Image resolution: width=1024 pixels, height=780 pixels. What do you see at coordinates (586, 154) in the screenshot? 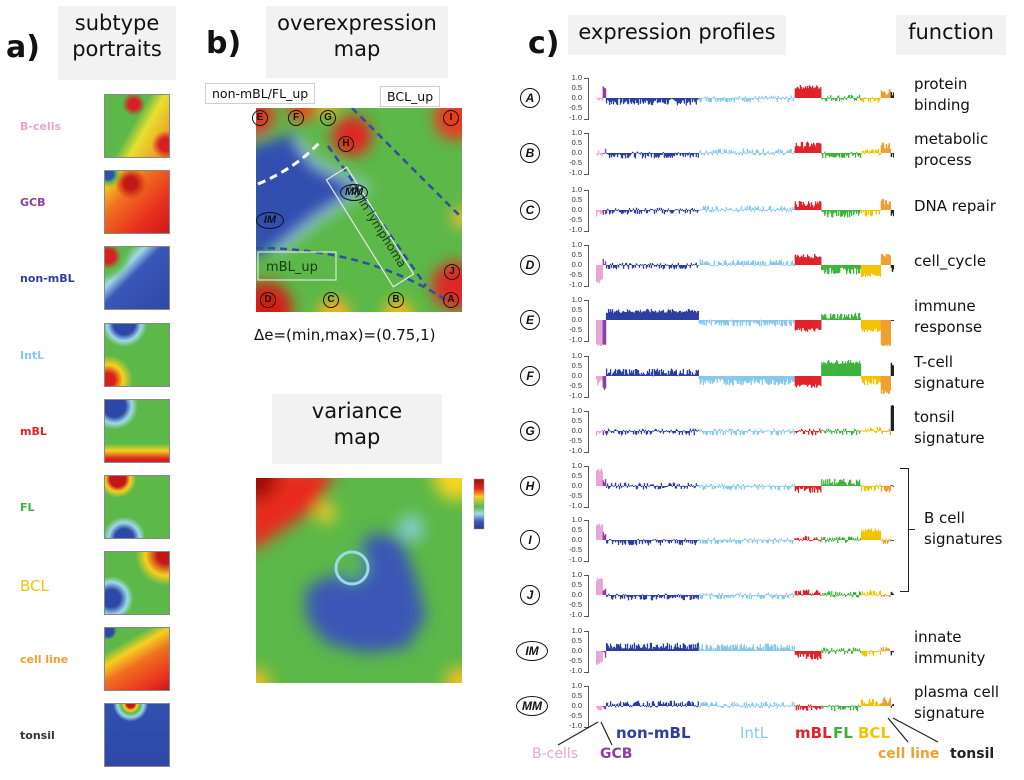
I see `y-axis` at bounding box center [586, 154].